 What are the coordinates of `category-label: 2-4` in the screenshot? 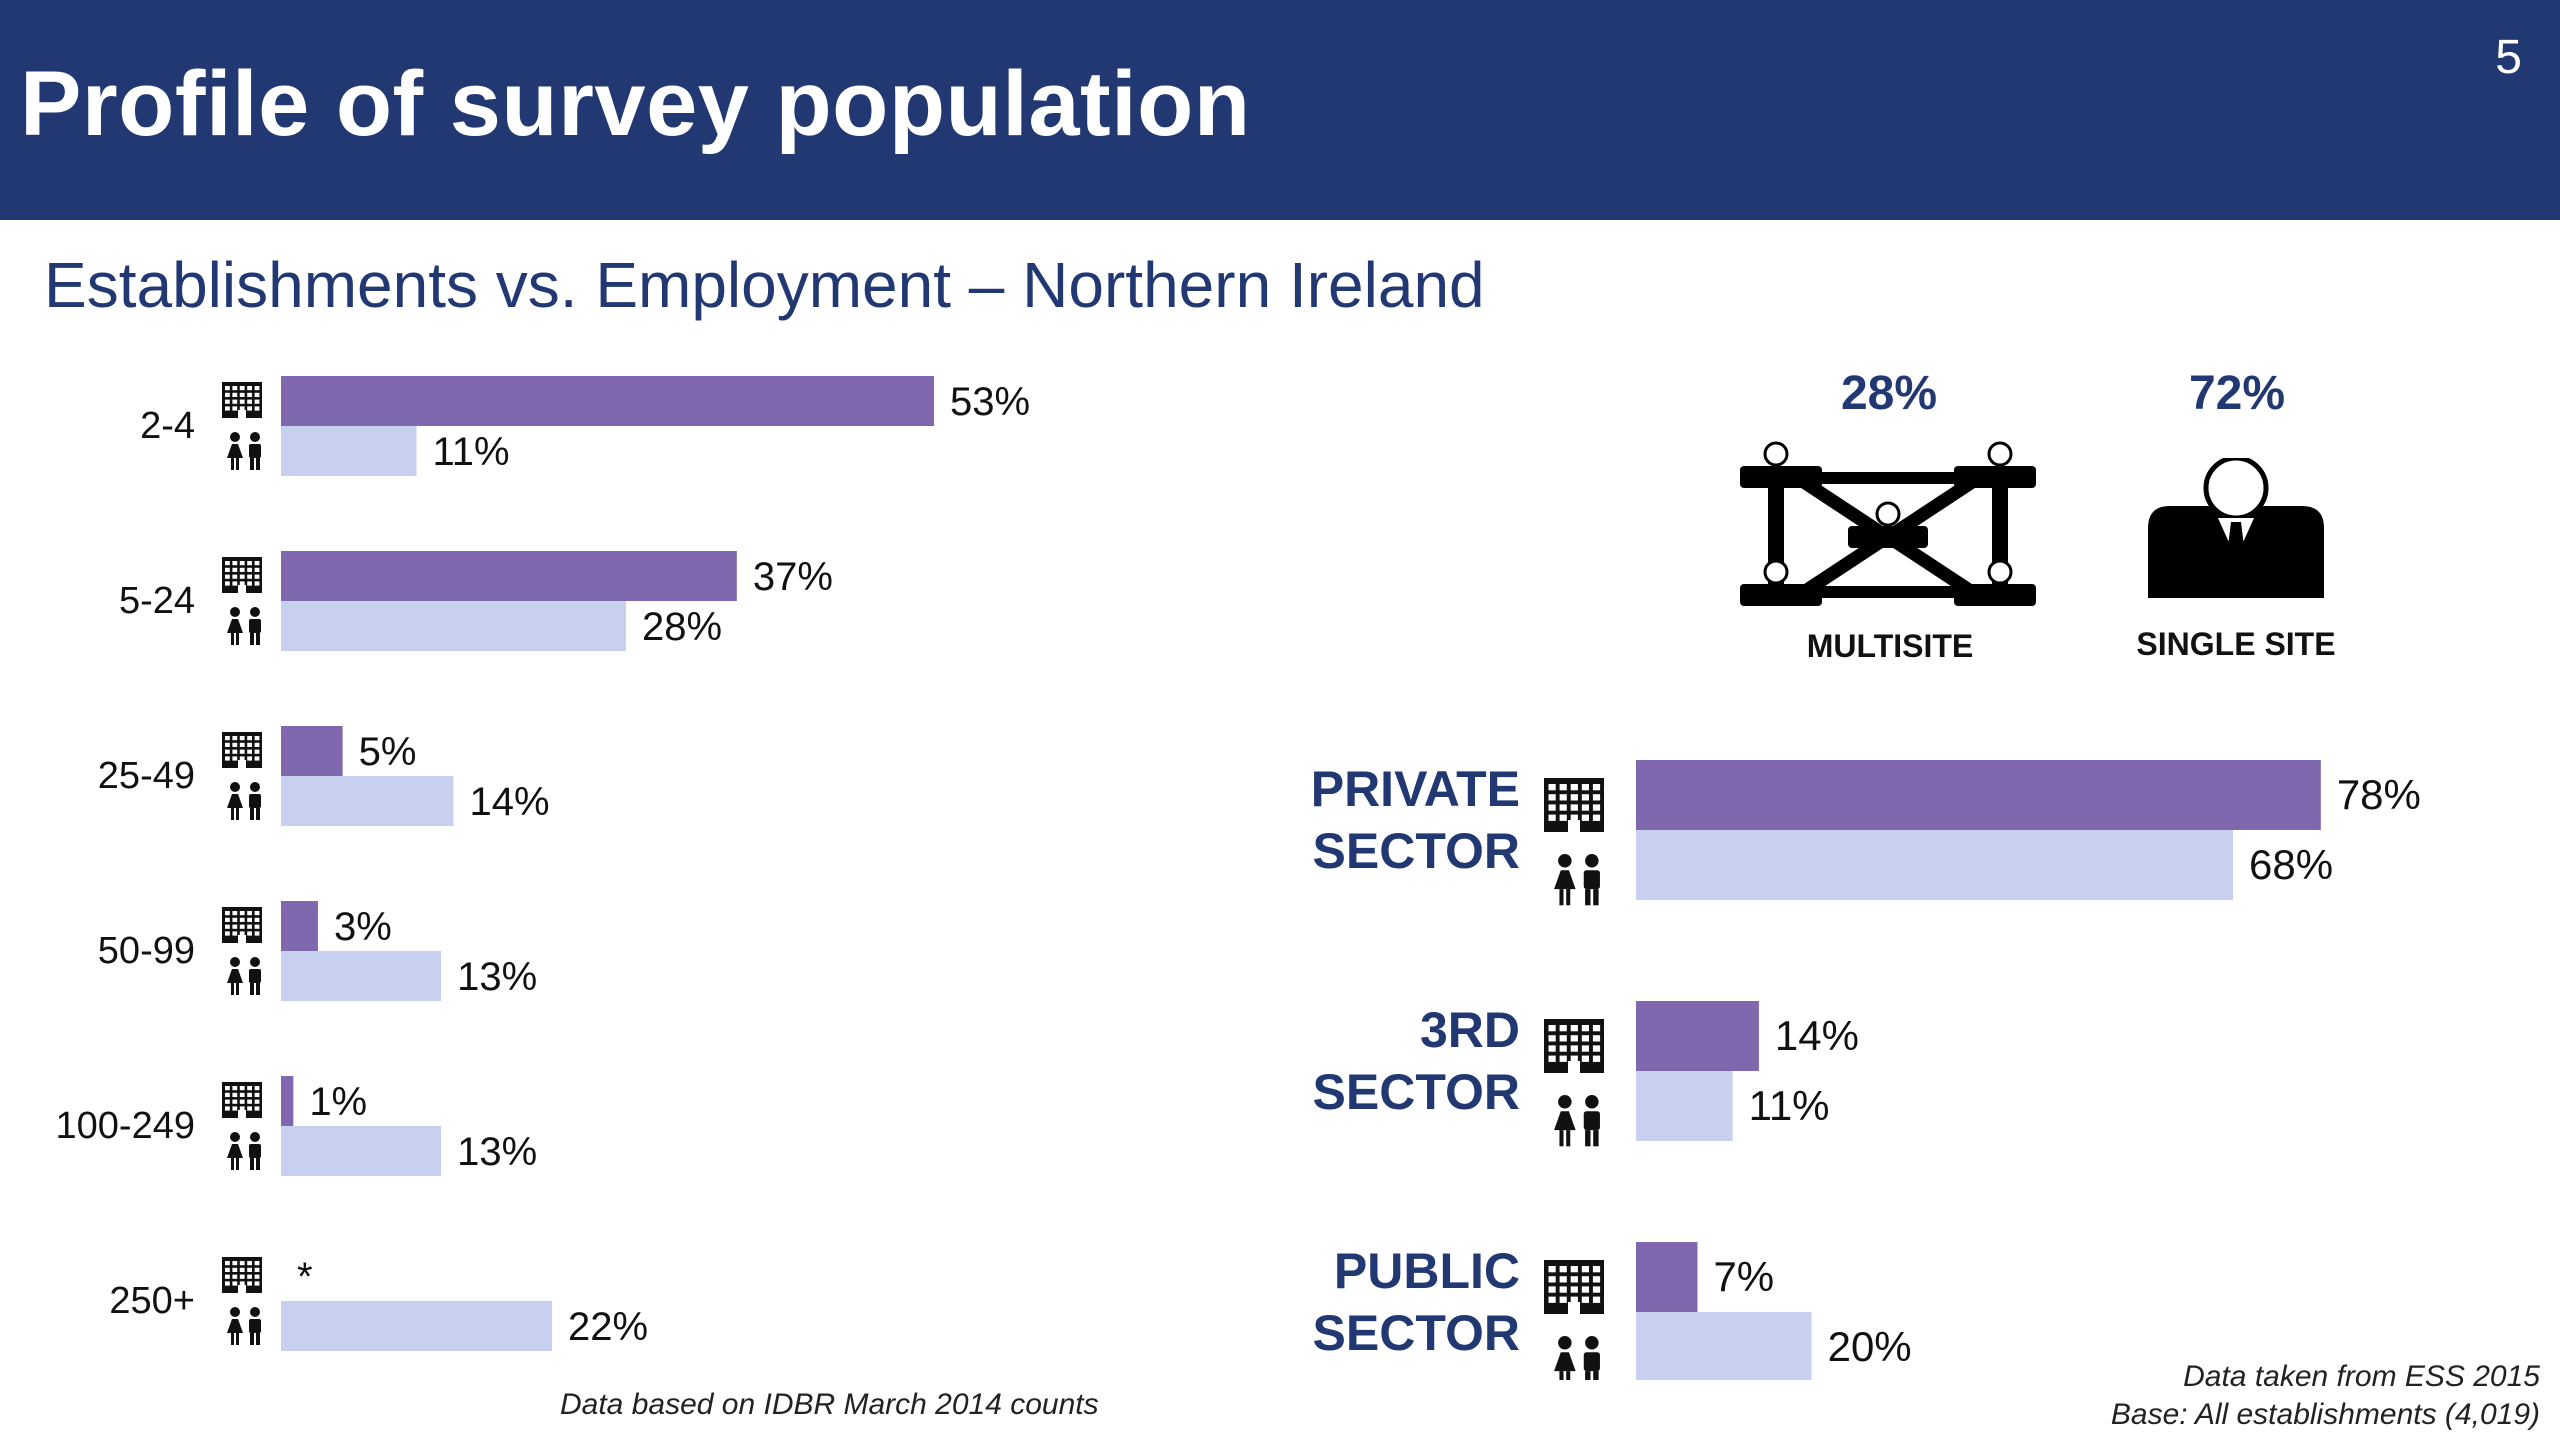 It's located at (167, 426).